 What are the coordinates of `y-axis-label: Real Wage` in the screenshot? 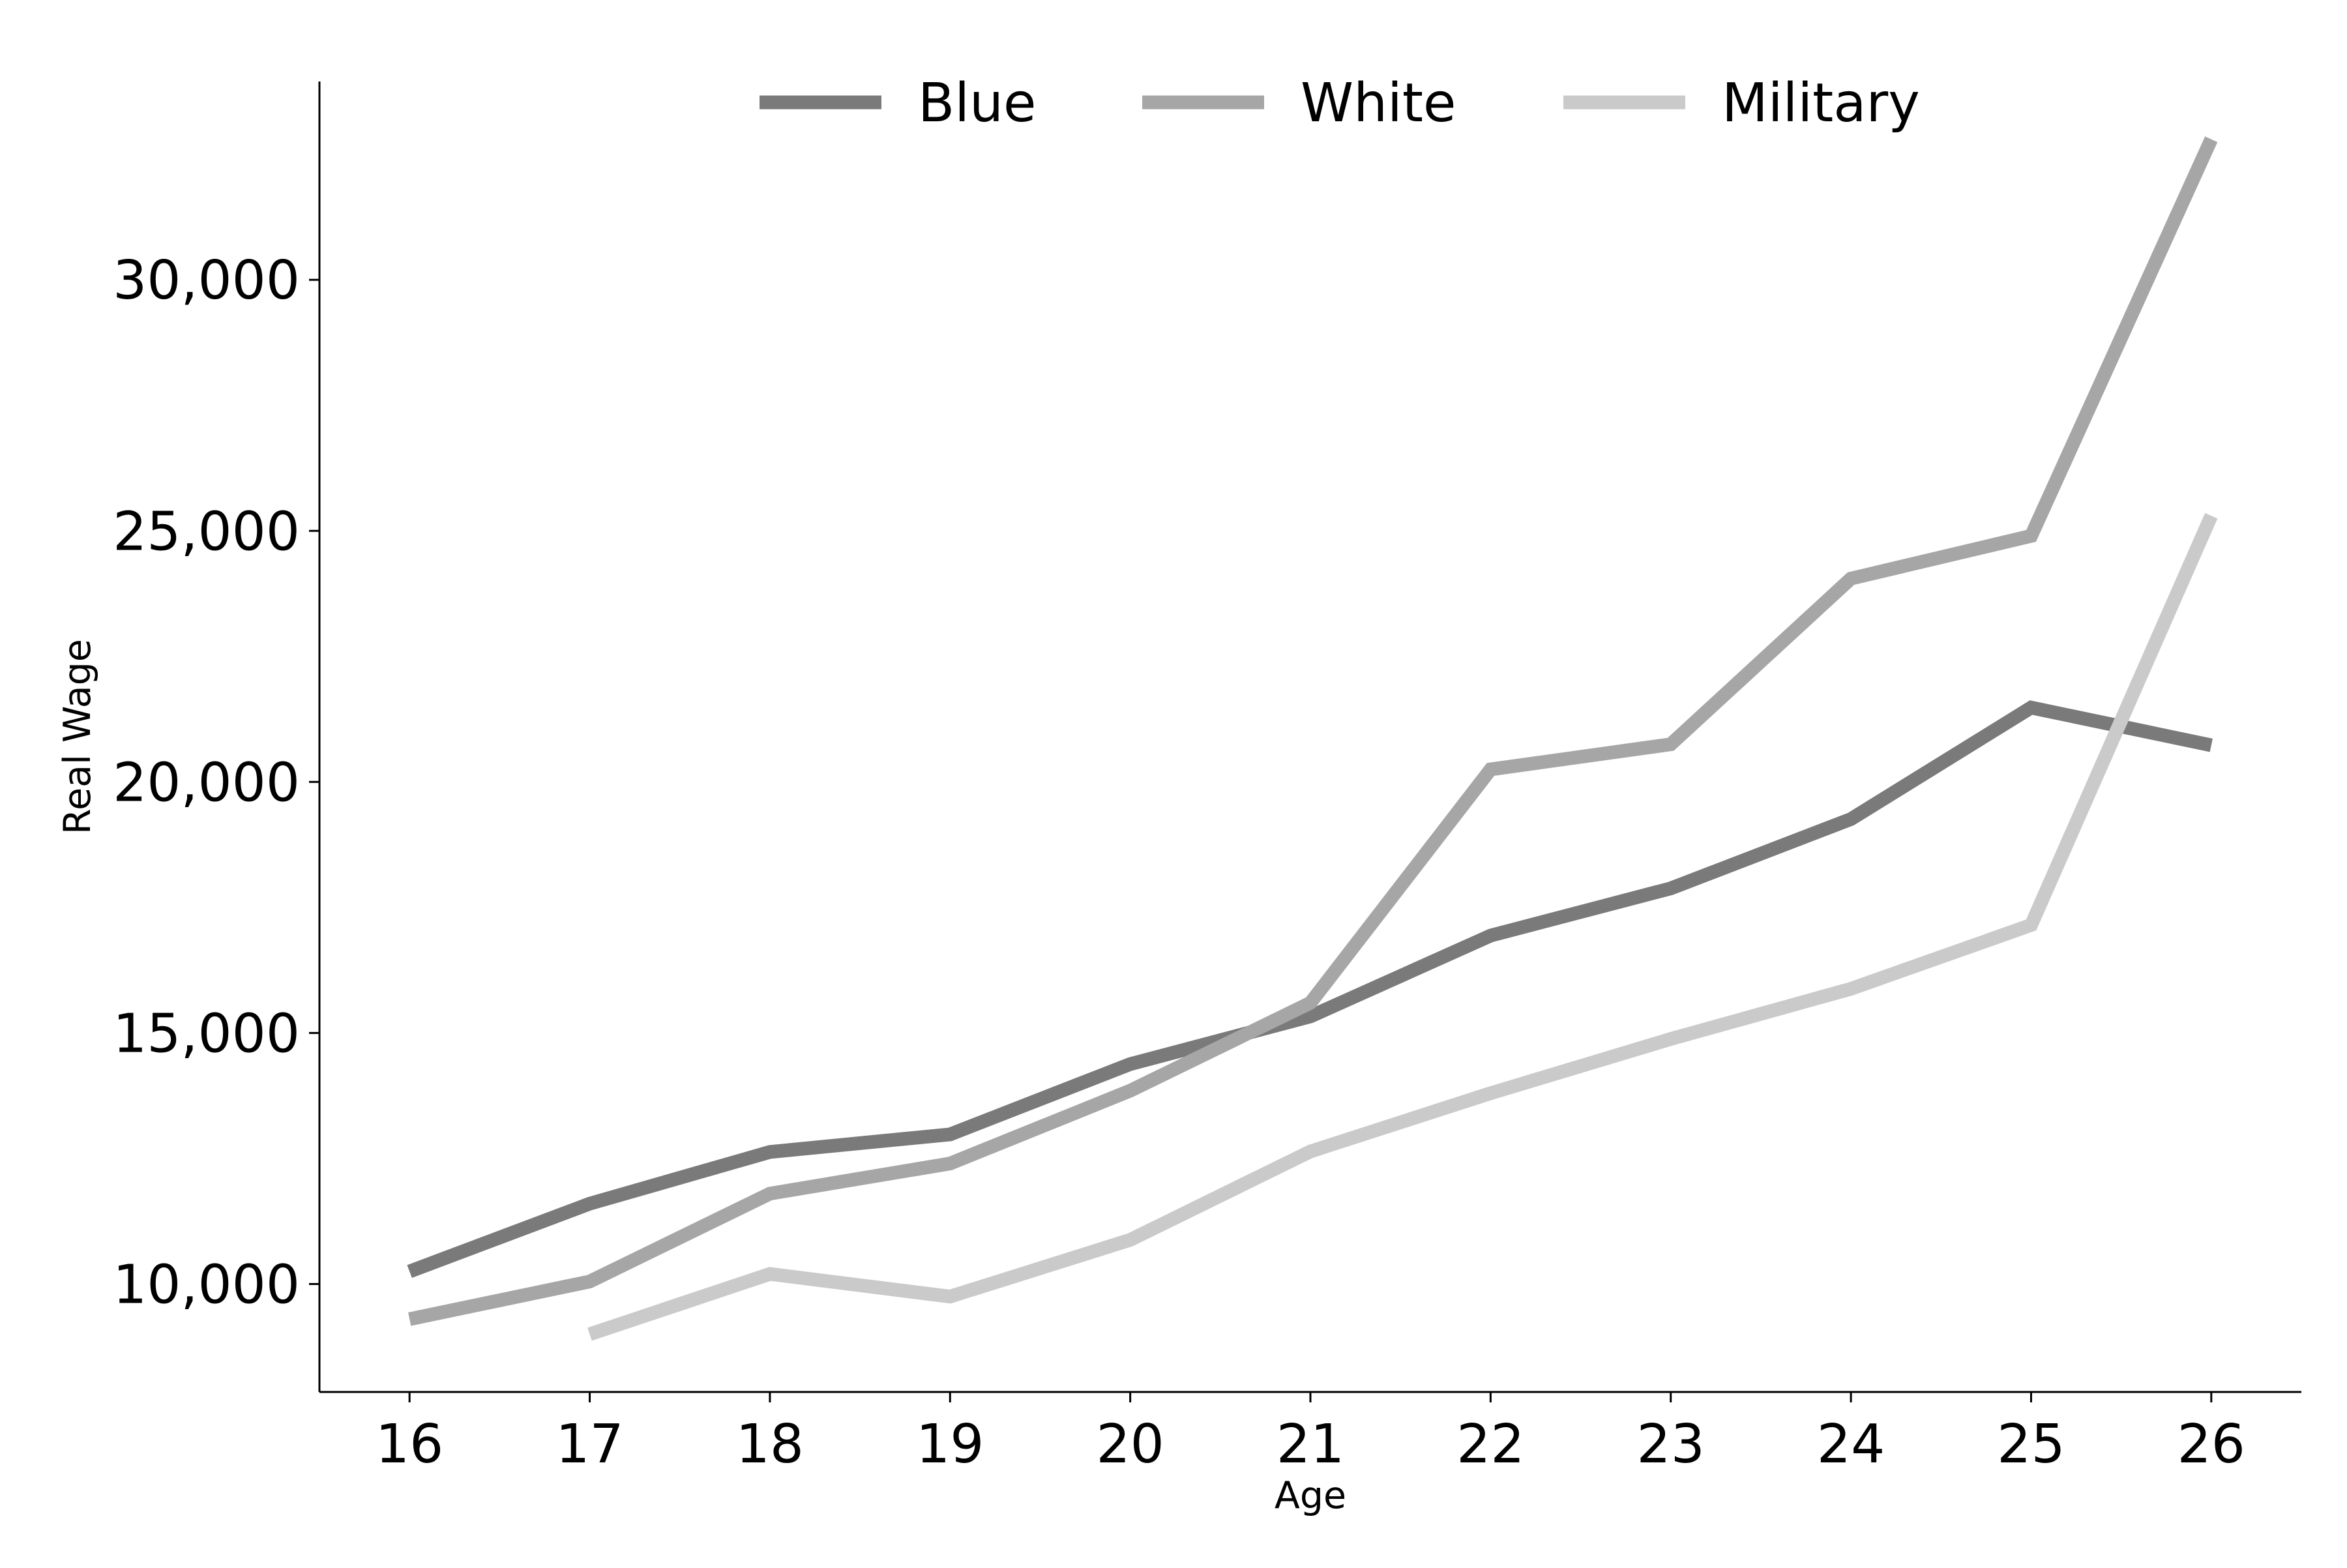 It's located at (77, 737).